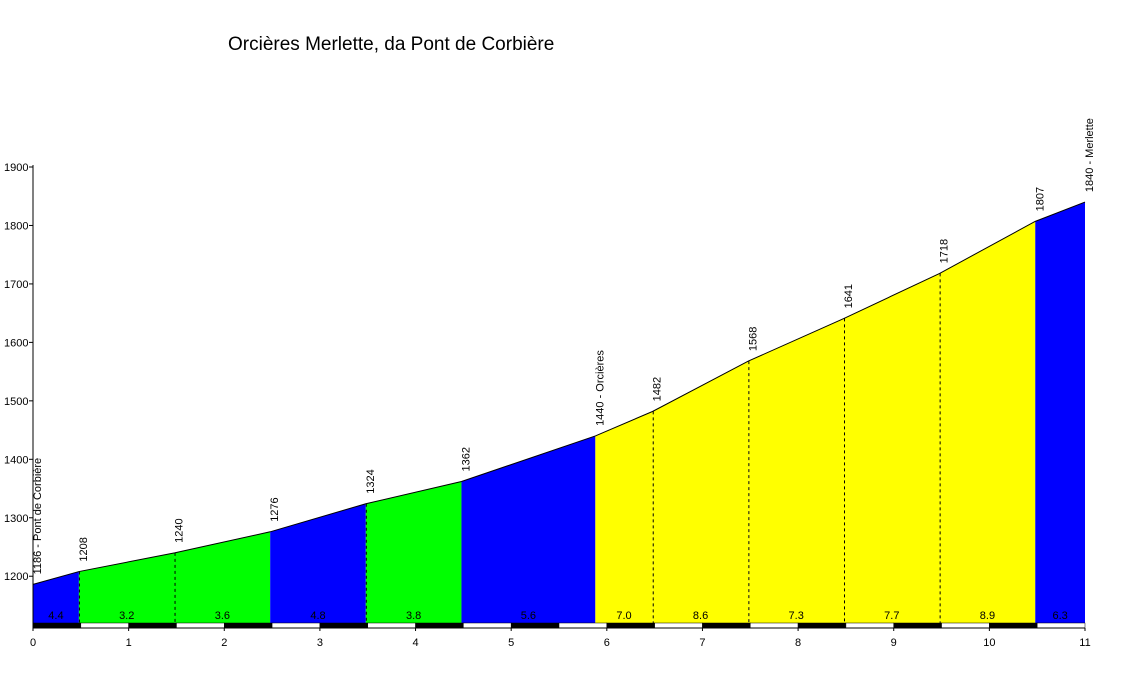 The image size is (1137, 673). I want to click on x-tick-label: 6, so click(607, 643).